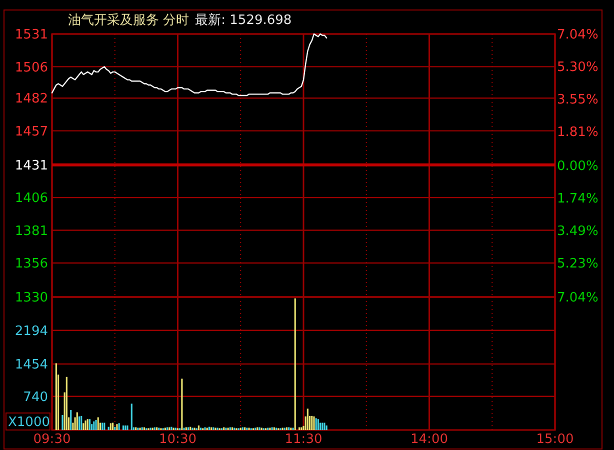  I want to click on x-tick-label: 14:00, so click(429, 439).